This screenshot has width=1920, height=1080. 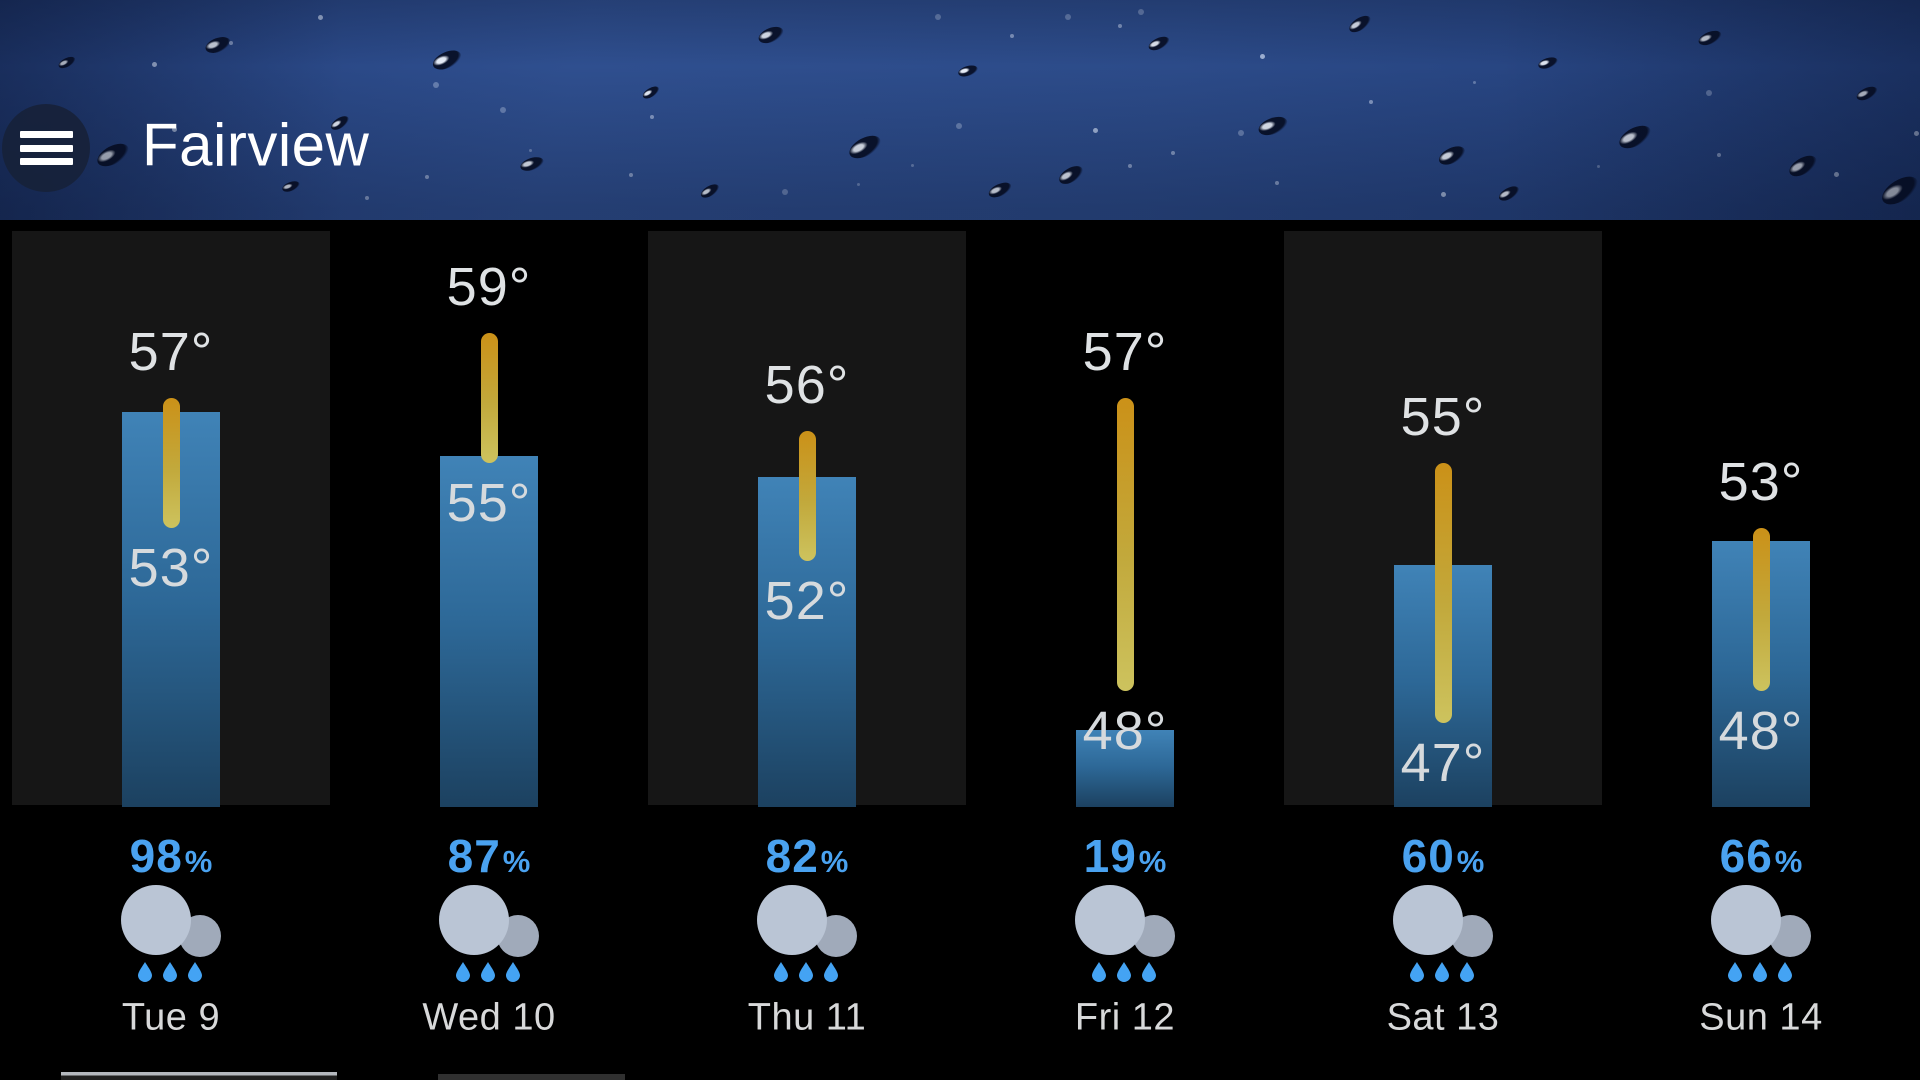 I want to click on day-label: Sat 13, so click(x=1443, y=1017).